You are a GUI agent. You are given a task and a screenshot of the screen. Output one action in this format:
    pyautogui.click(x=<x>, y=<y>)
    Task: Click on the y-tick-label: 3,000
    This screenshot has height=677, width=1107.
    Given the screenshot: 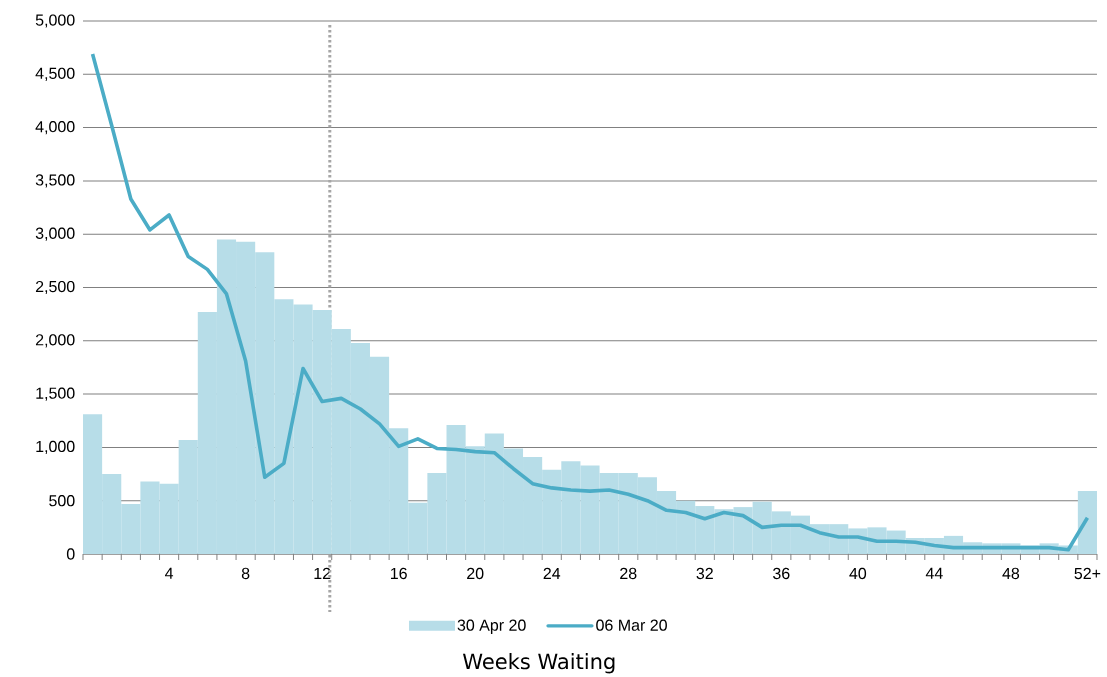 What is the action you would take?
    pyautogui.click(x=55, y=234)
    